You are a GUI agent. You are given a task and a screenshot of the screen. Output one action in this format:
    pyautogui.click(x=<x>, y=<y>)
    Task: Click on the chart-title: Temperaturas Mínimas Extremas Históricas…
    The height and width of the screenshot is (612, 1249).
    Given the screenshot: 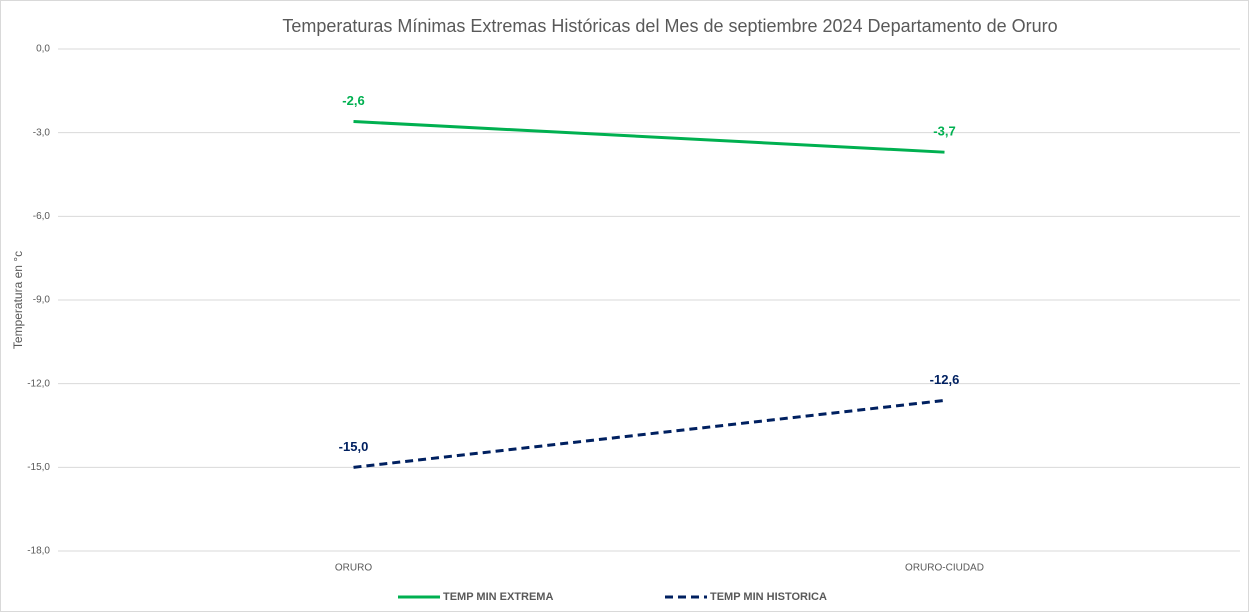 What is the action you would take?
    pyautogui.click(x=669, y=26)
    